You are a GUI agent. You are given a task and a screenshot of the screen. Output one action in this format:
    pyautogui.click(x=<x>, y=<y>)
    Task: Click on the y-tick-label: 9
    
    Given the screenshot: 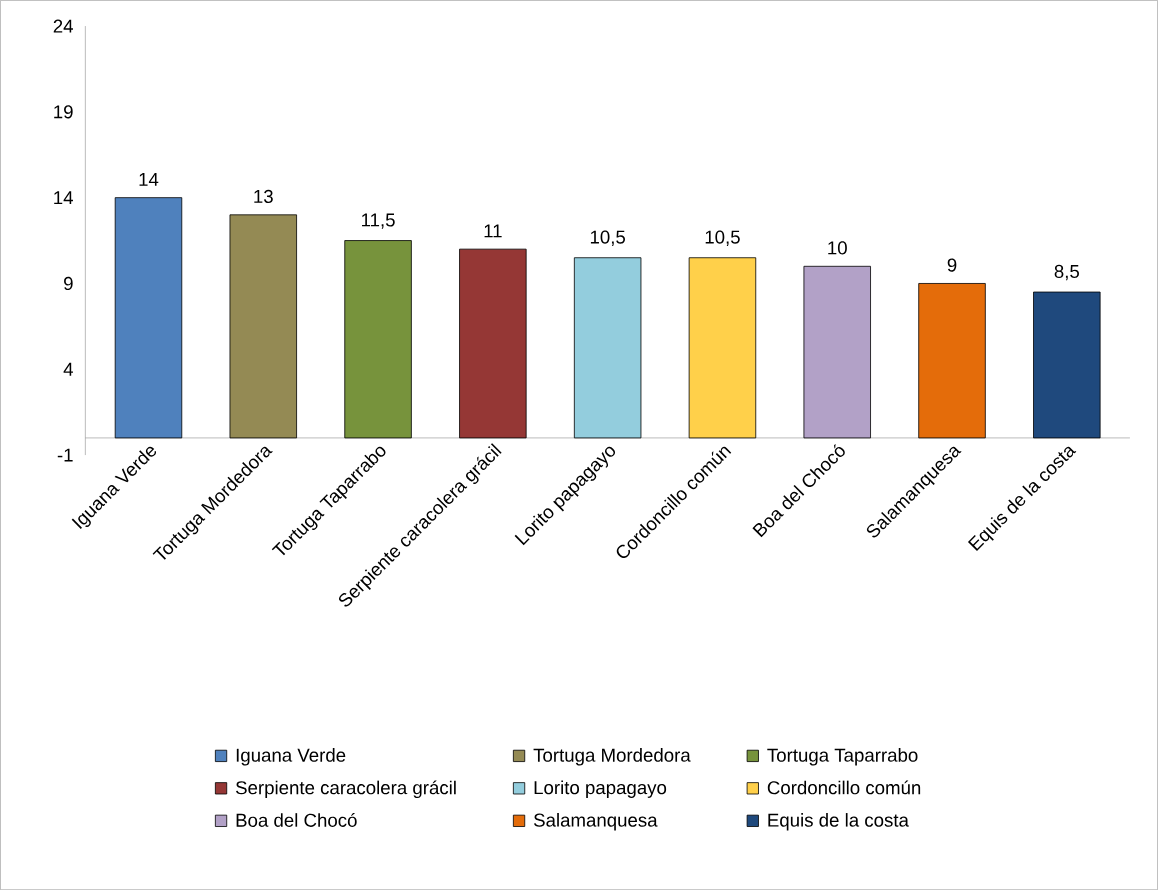 What is the action you would take?
    pyautogui.click(x=68, y=283)
    